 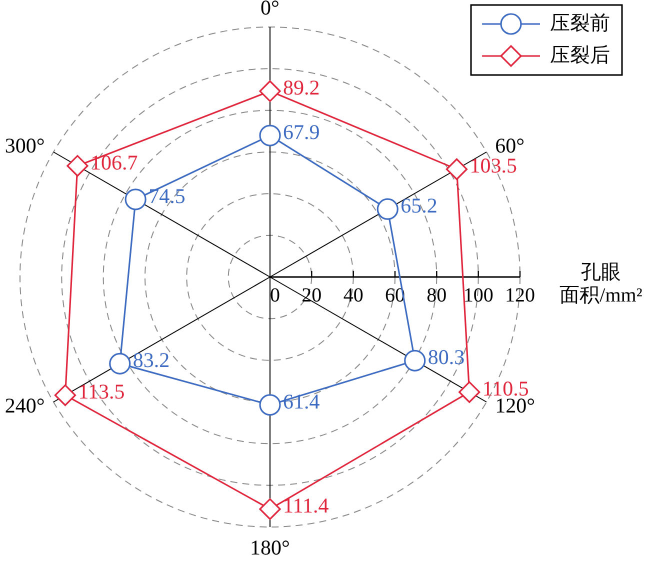 What do you see at coordinates (419, 206) in the screenshot?
I see `data-label: 65.2` at bounding box center [419, 206].